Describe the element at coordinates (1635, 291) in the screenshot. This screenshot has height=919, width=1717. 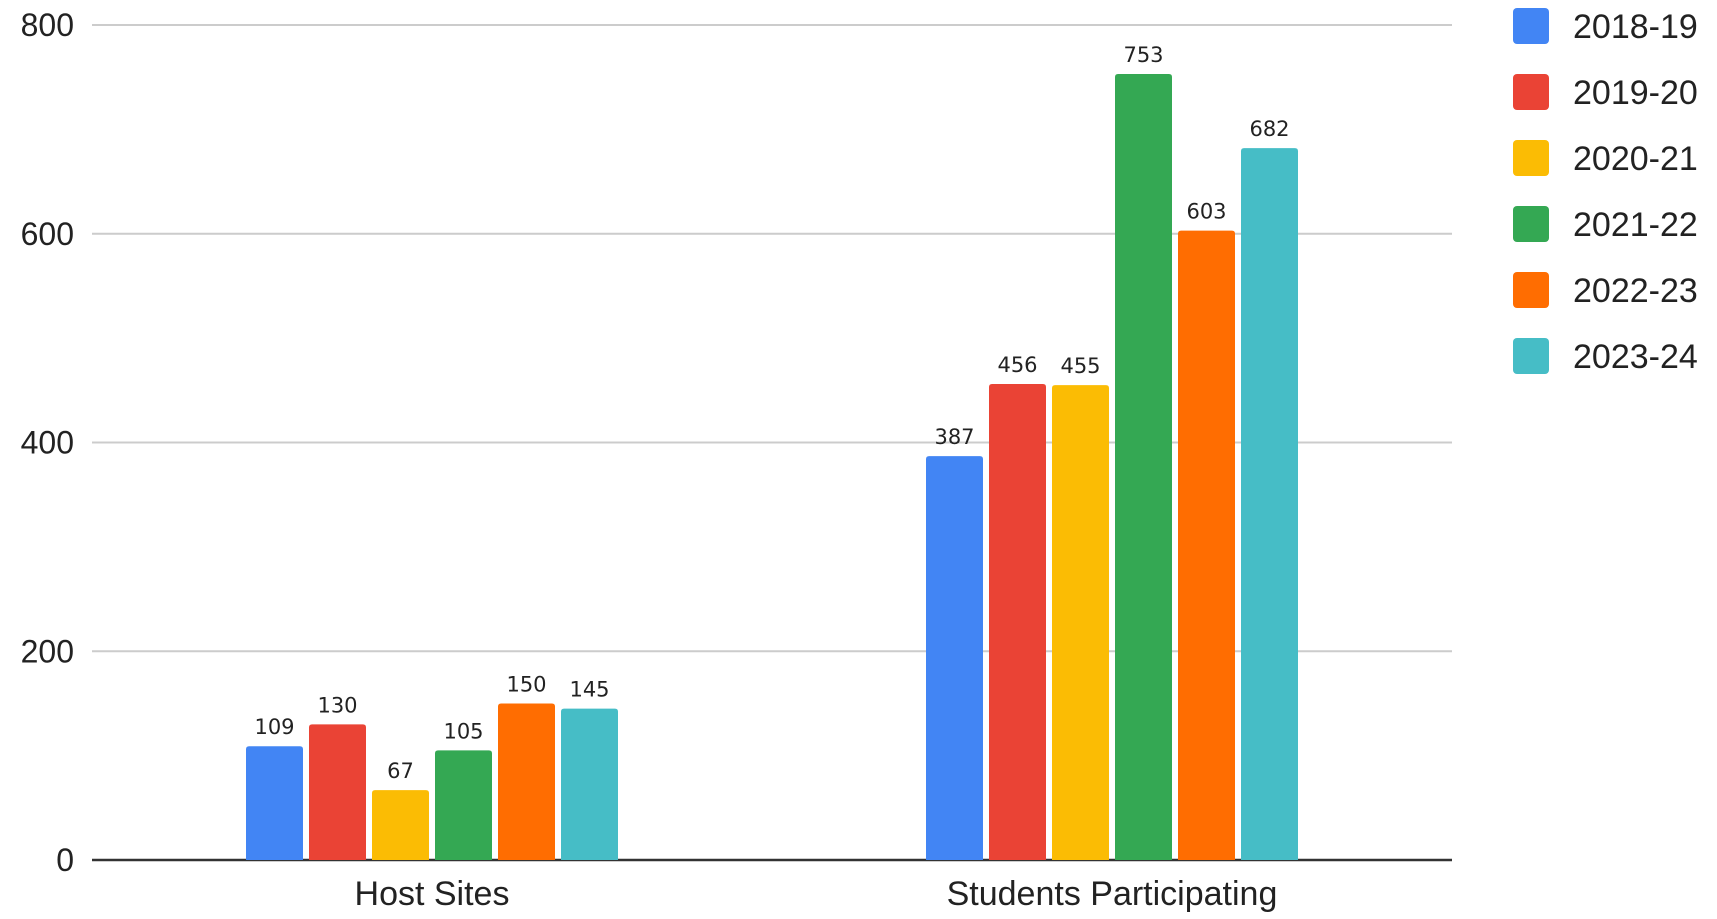
I see `legend-label: 2022-23` at that location.